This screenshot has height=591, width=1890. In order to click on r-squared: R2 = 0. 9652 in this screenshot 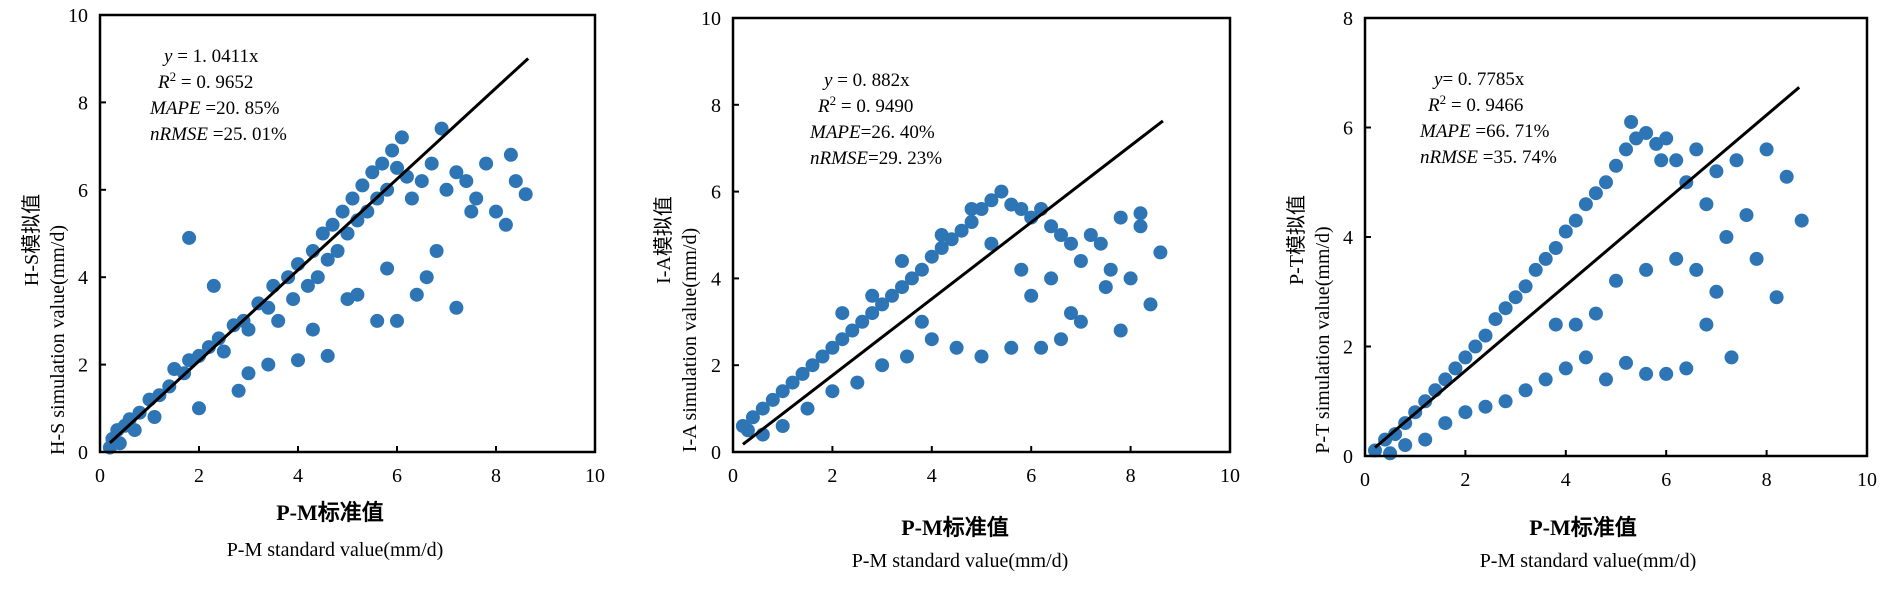, I will do `click(205, 81)`.